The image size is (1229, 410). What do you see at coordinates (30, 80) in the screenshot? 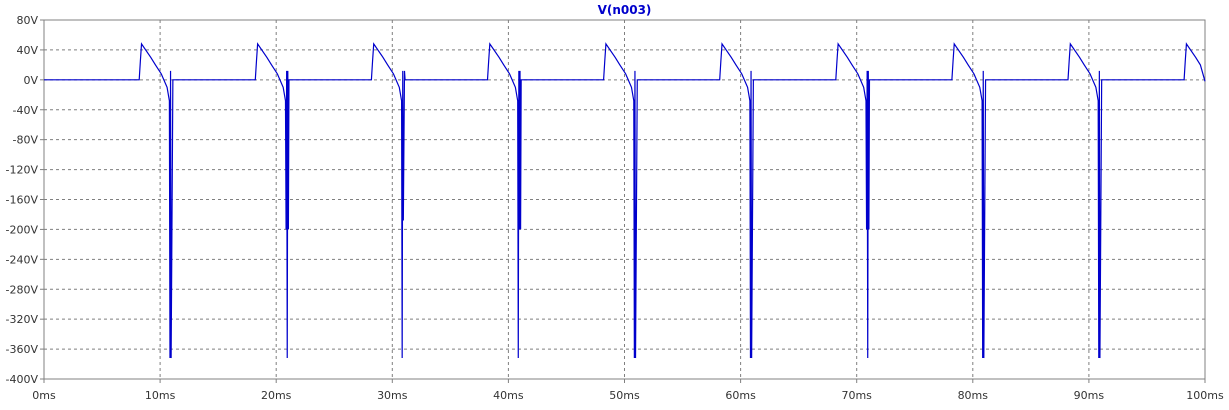
I see `y-tick-label: 0V` at bounding box center [30, 80].